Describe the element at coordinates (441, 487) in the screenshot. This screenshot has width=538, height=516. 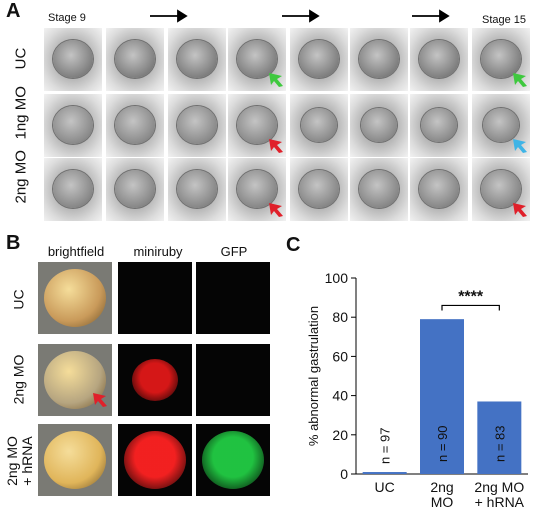
I see `x-category-label: 2ng` at that location.